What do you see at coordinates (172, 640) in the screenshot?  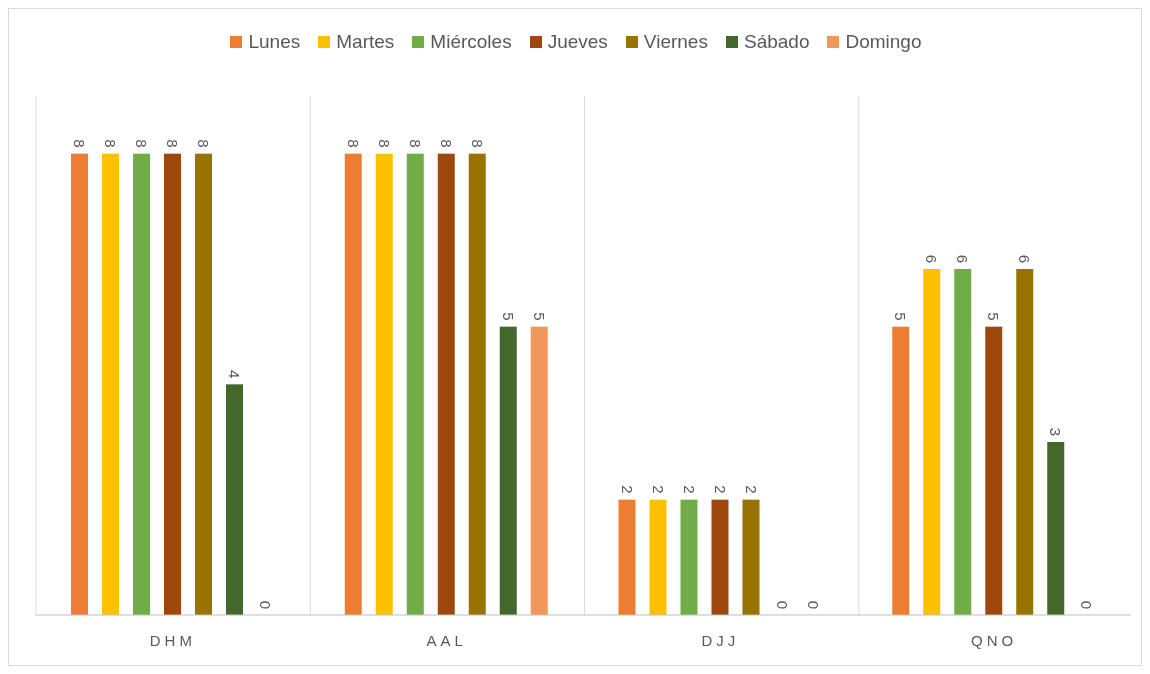 I see `x-tick-label: DHM` at bounding box center [172, 640].